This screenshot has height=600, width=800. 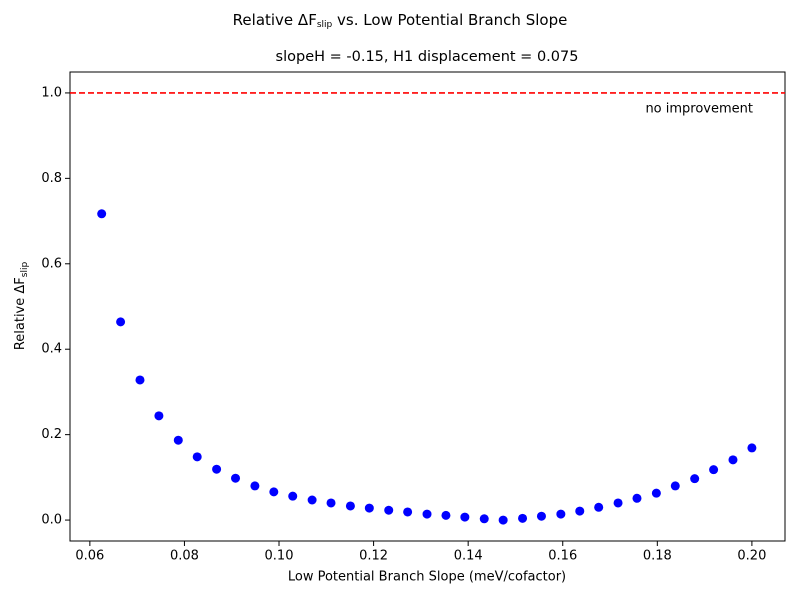 I want to click on subtitle: slopeH = -0.15, H1 displacement = 0.075, so click(x=427, y=57).